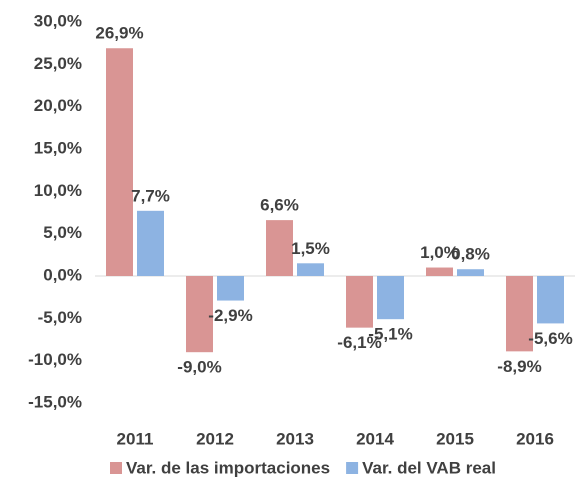  What do you see at coordinates (119, 33) in the screenshot?
I see `data-label: 26,9%` at bounding box center [119, 33].